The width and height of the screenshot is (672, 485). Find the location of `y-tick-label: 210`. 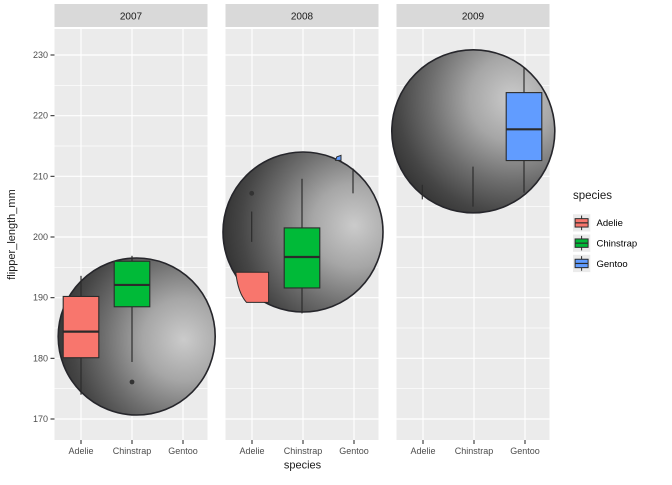

y-tick-label: 210 is located at coordinates (40, 176).